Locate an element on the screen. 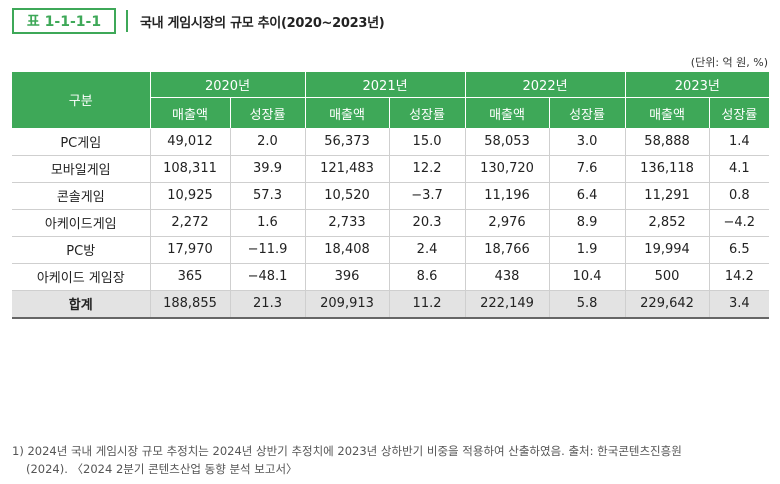 This screenshot has width=780, height=484. revenue-cell: 2,852 is located at coordinates (667, 223).